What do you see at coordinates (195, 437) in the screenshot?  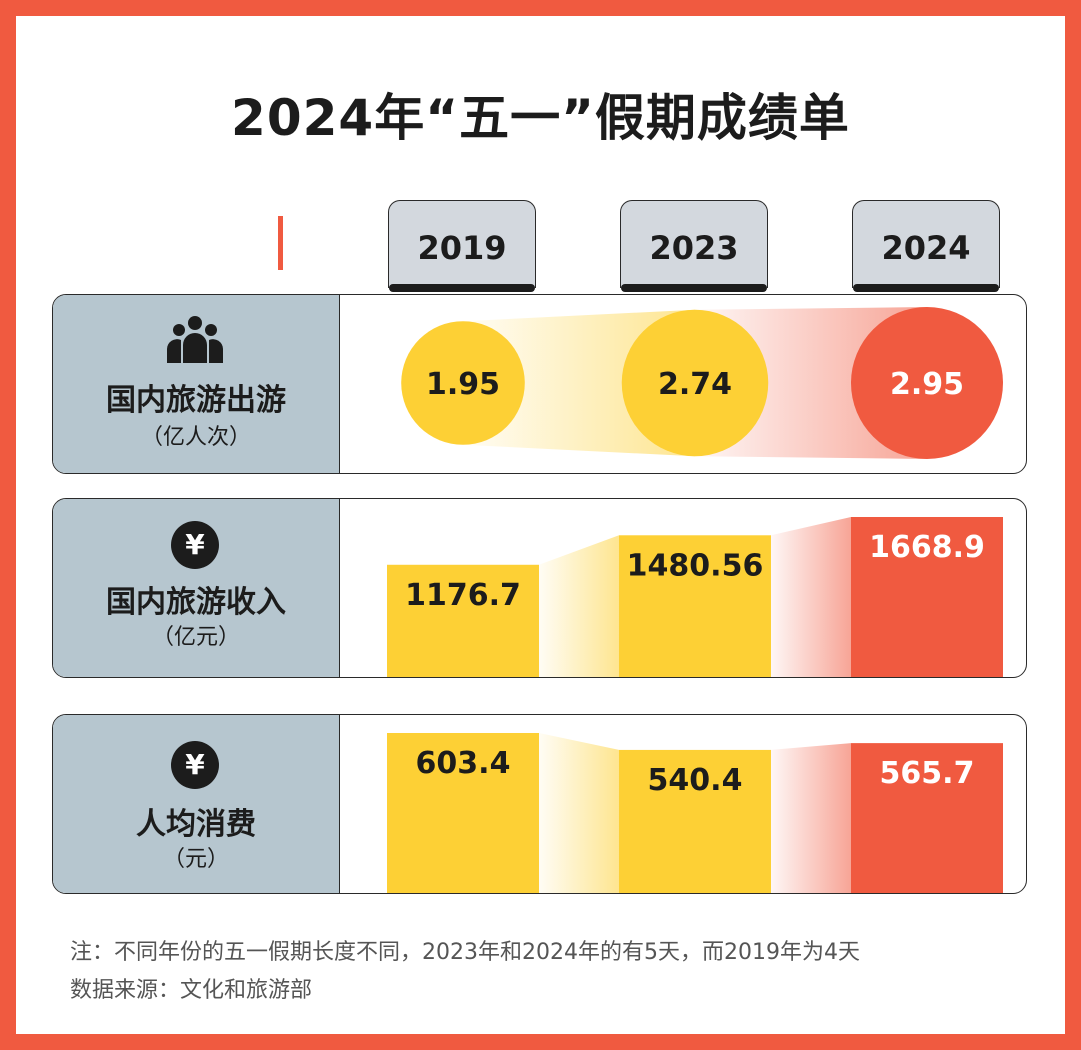 I see `row-unit: （亿人次）` at bounding box center [195, 437].